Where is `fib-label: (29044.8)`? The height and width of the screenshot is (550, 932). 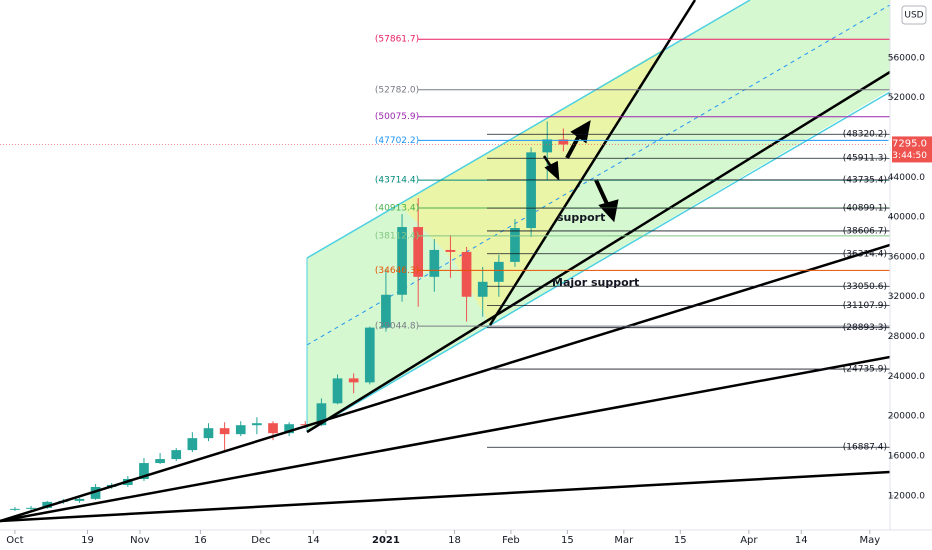 fib-label: (29044.8) is located at coordinates (397, 327).